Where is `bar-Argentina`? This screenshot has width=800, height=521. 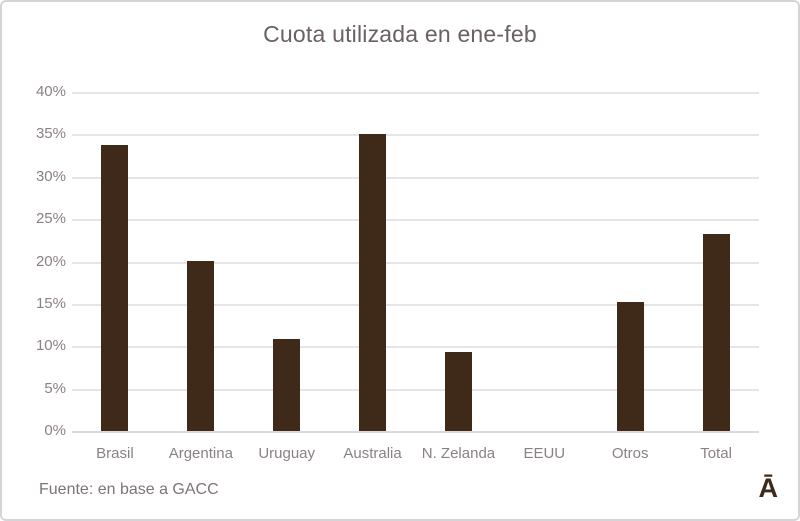 bar-Argentina is located at coordinates (201, 345).